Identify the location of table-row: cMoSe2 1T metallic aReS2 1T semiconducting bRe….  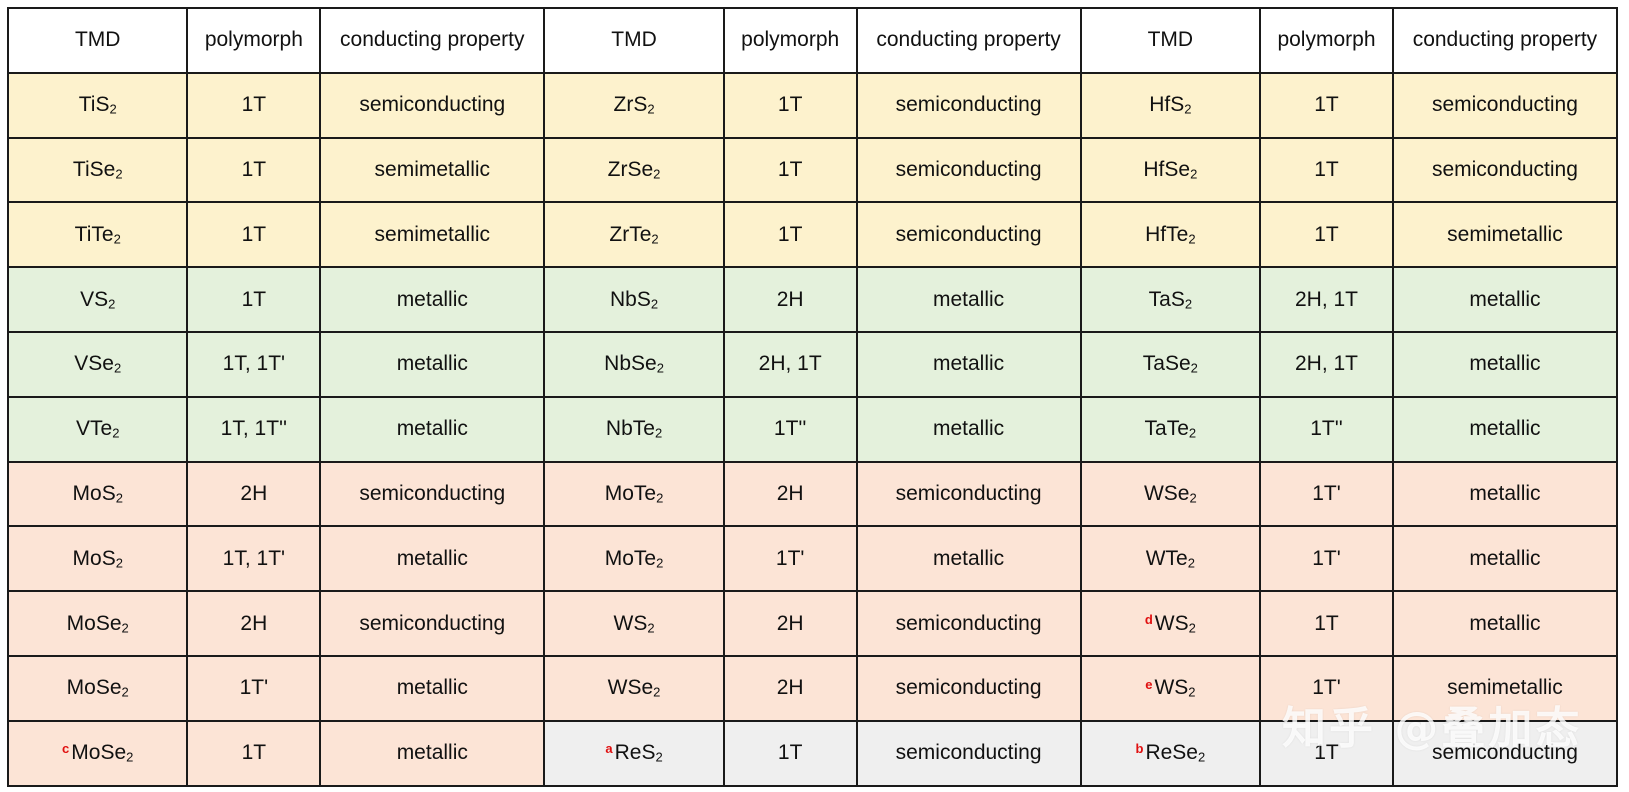
(812, 753).